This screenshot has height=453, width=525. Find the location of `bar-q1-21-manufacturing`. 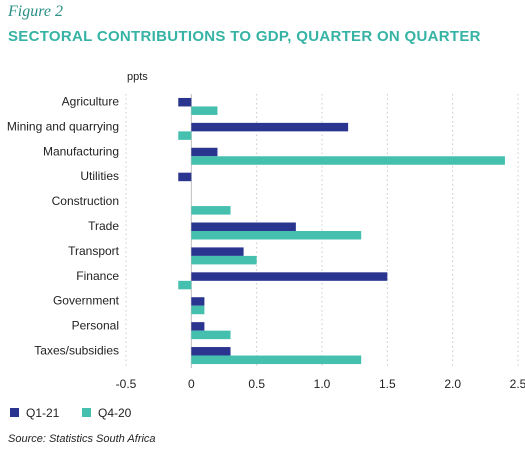

bar-q1-21-manufacturing is located at coordinates (204, 152).